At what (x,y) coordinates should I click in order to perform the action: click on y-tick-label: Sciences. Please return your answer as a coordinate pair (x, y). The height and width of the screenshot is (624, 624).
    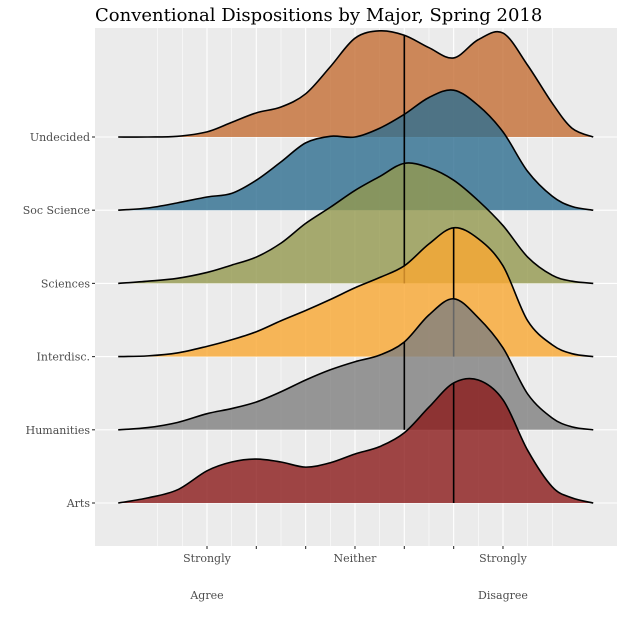
    Looking at the image, I should click on (65, 283).